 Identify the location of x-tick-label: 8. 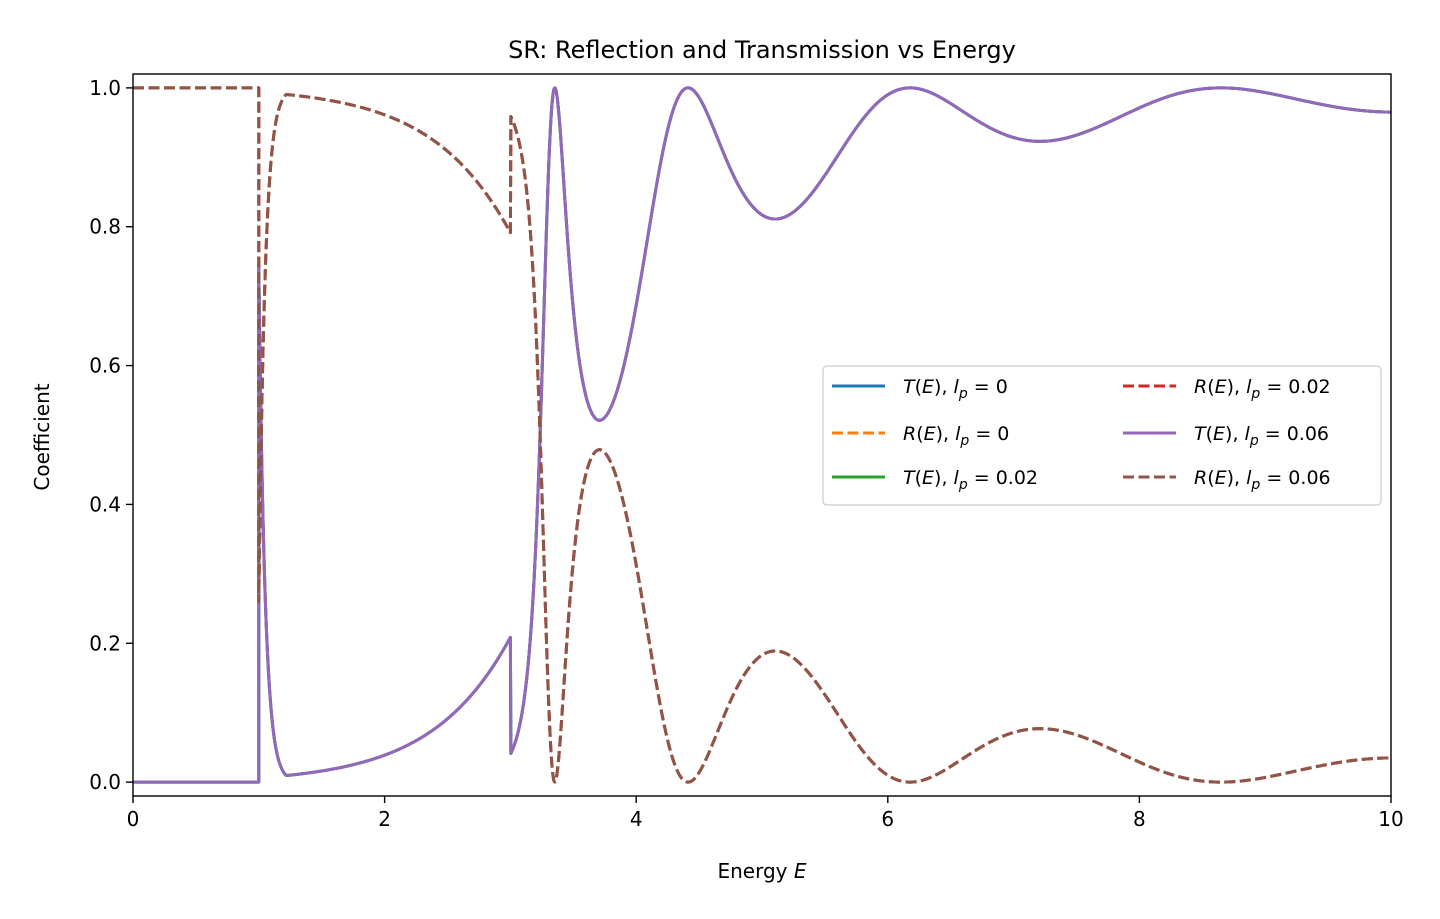
(1139, 819).